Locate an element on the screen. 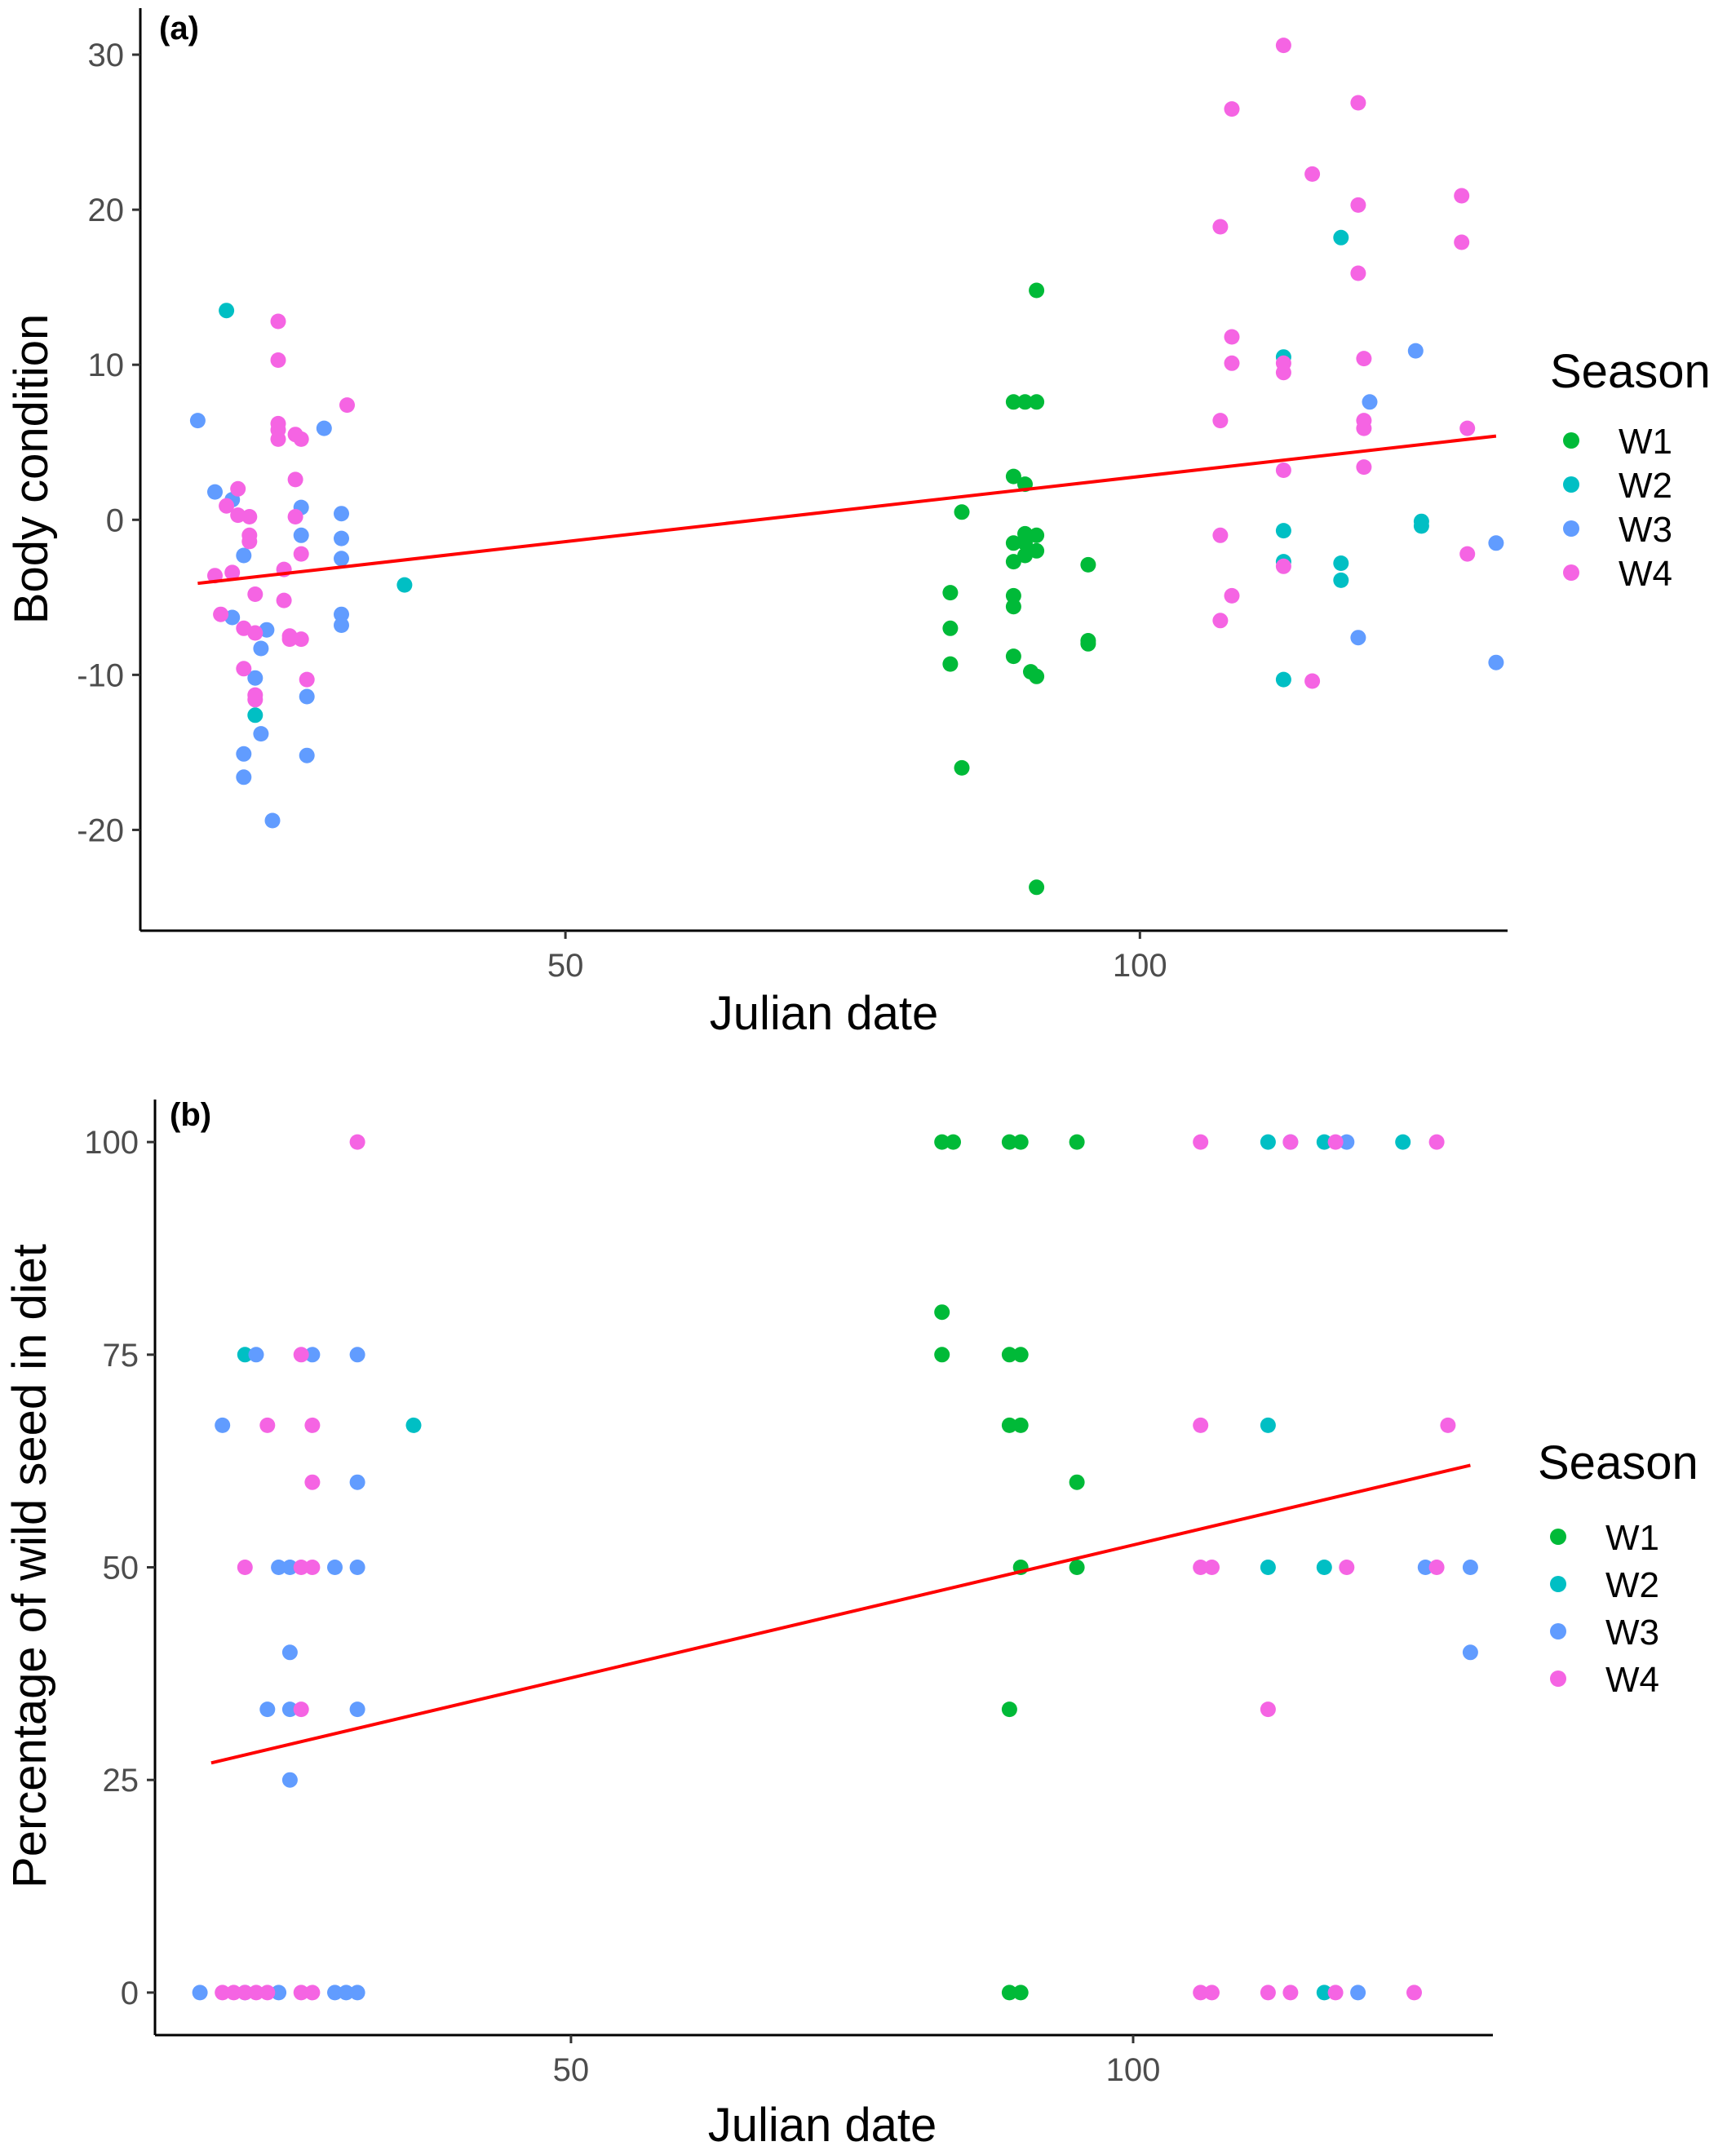 The width and height of the screenshot is (1736, 2155). panel-b-legend-key-w3 is located at coordinates (1558, 1631).